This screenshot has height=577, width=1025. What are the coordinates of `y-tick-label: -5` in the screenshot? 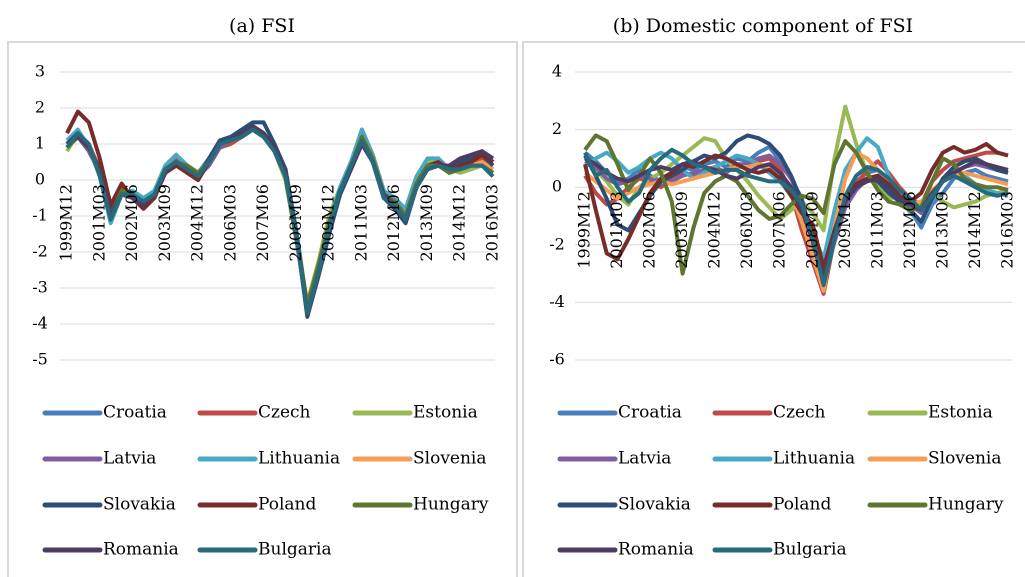 It's located at (40, 359).